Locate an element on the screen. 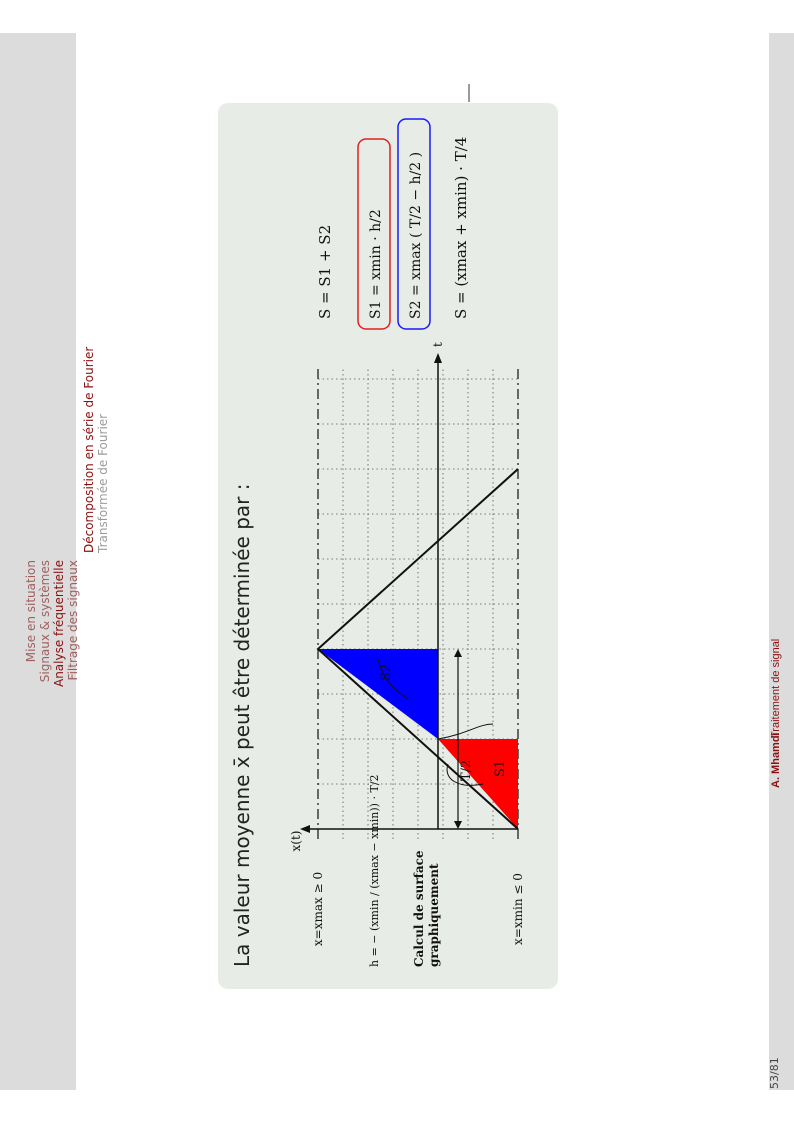  nav-section-analyse: Analyse fréquentielle is located at coordinates (59, 624).